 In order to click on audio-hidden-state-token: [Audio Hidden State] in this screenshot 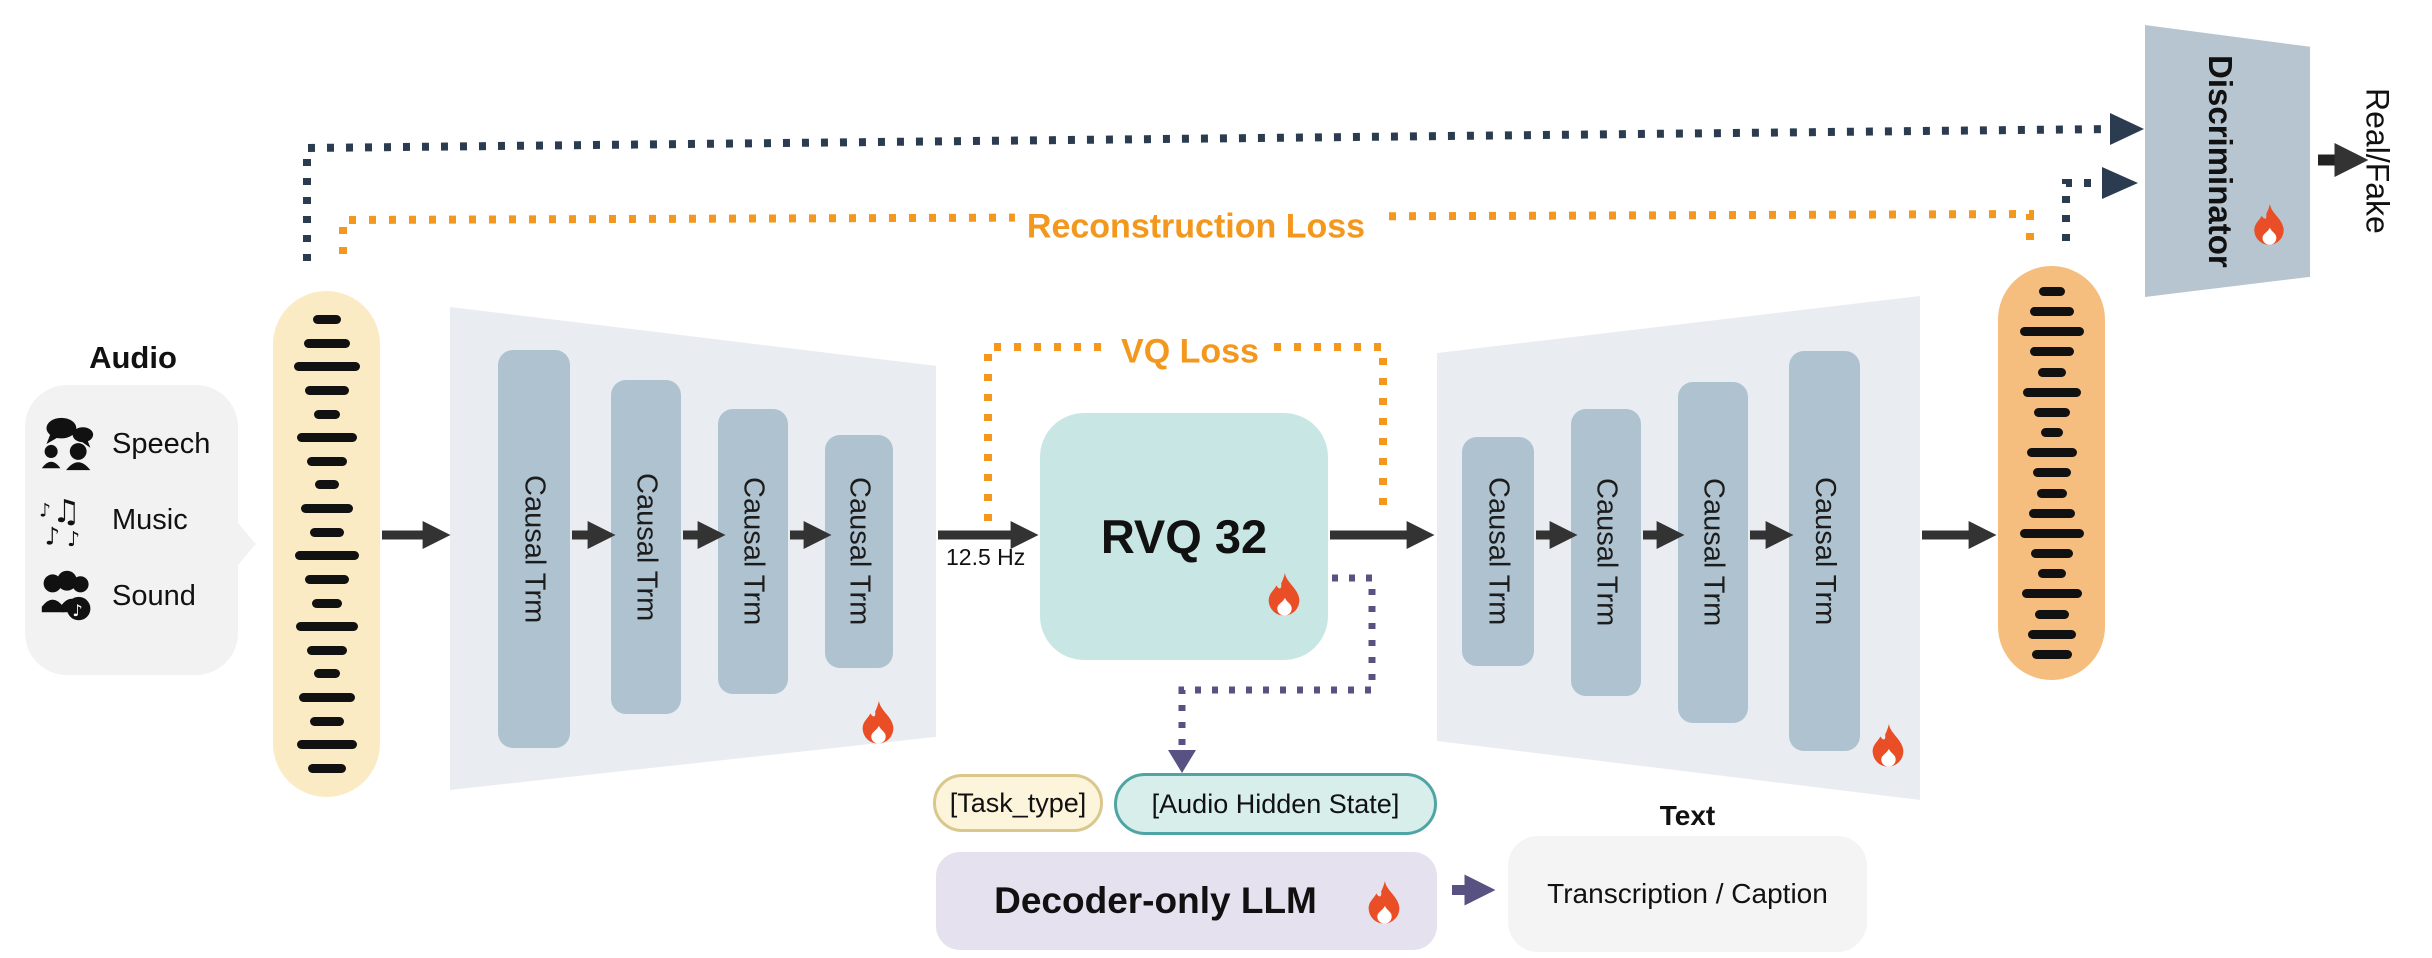, I will do `click(1275, 804)`.